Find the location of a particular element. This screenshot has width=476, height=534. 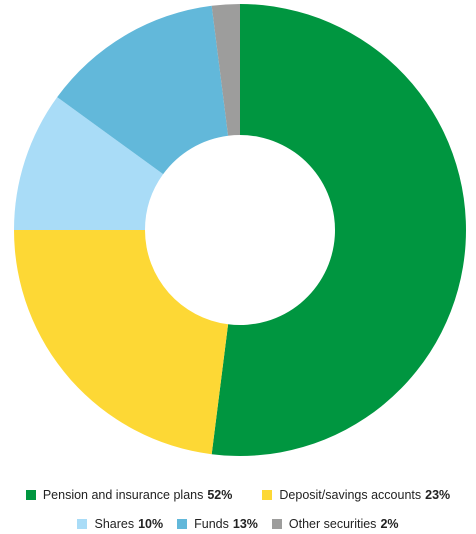

legend-value-pension: 52% is located at coordinates (220, 495).